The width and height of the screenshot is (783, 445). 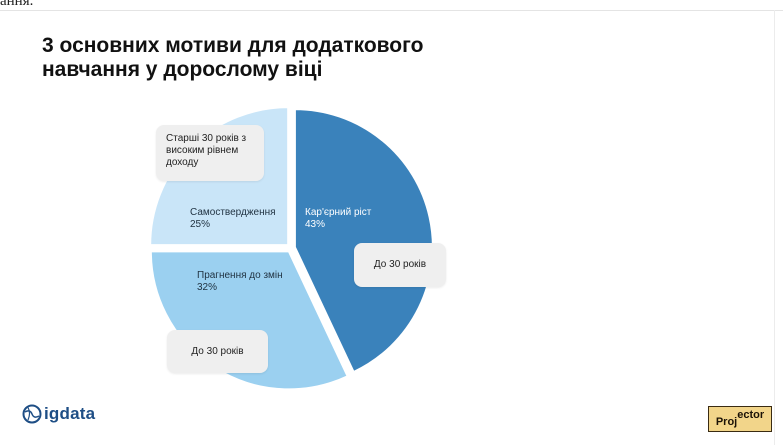 I want to click on bigdata-globe-icon, so click(x=32, y=414).